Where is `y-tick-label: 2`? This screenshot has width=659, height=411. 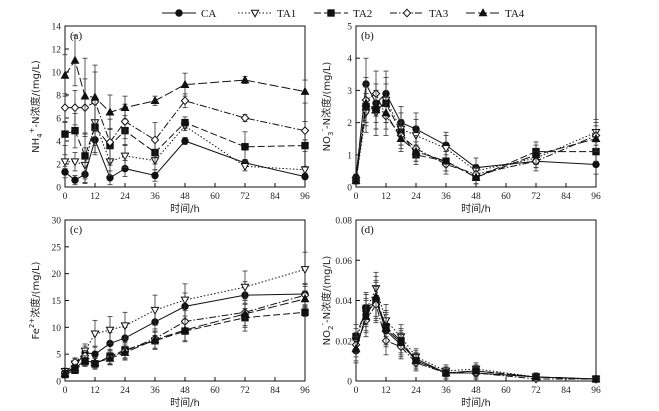
y-tick-label: 2 is located at coordinates (58, 166).